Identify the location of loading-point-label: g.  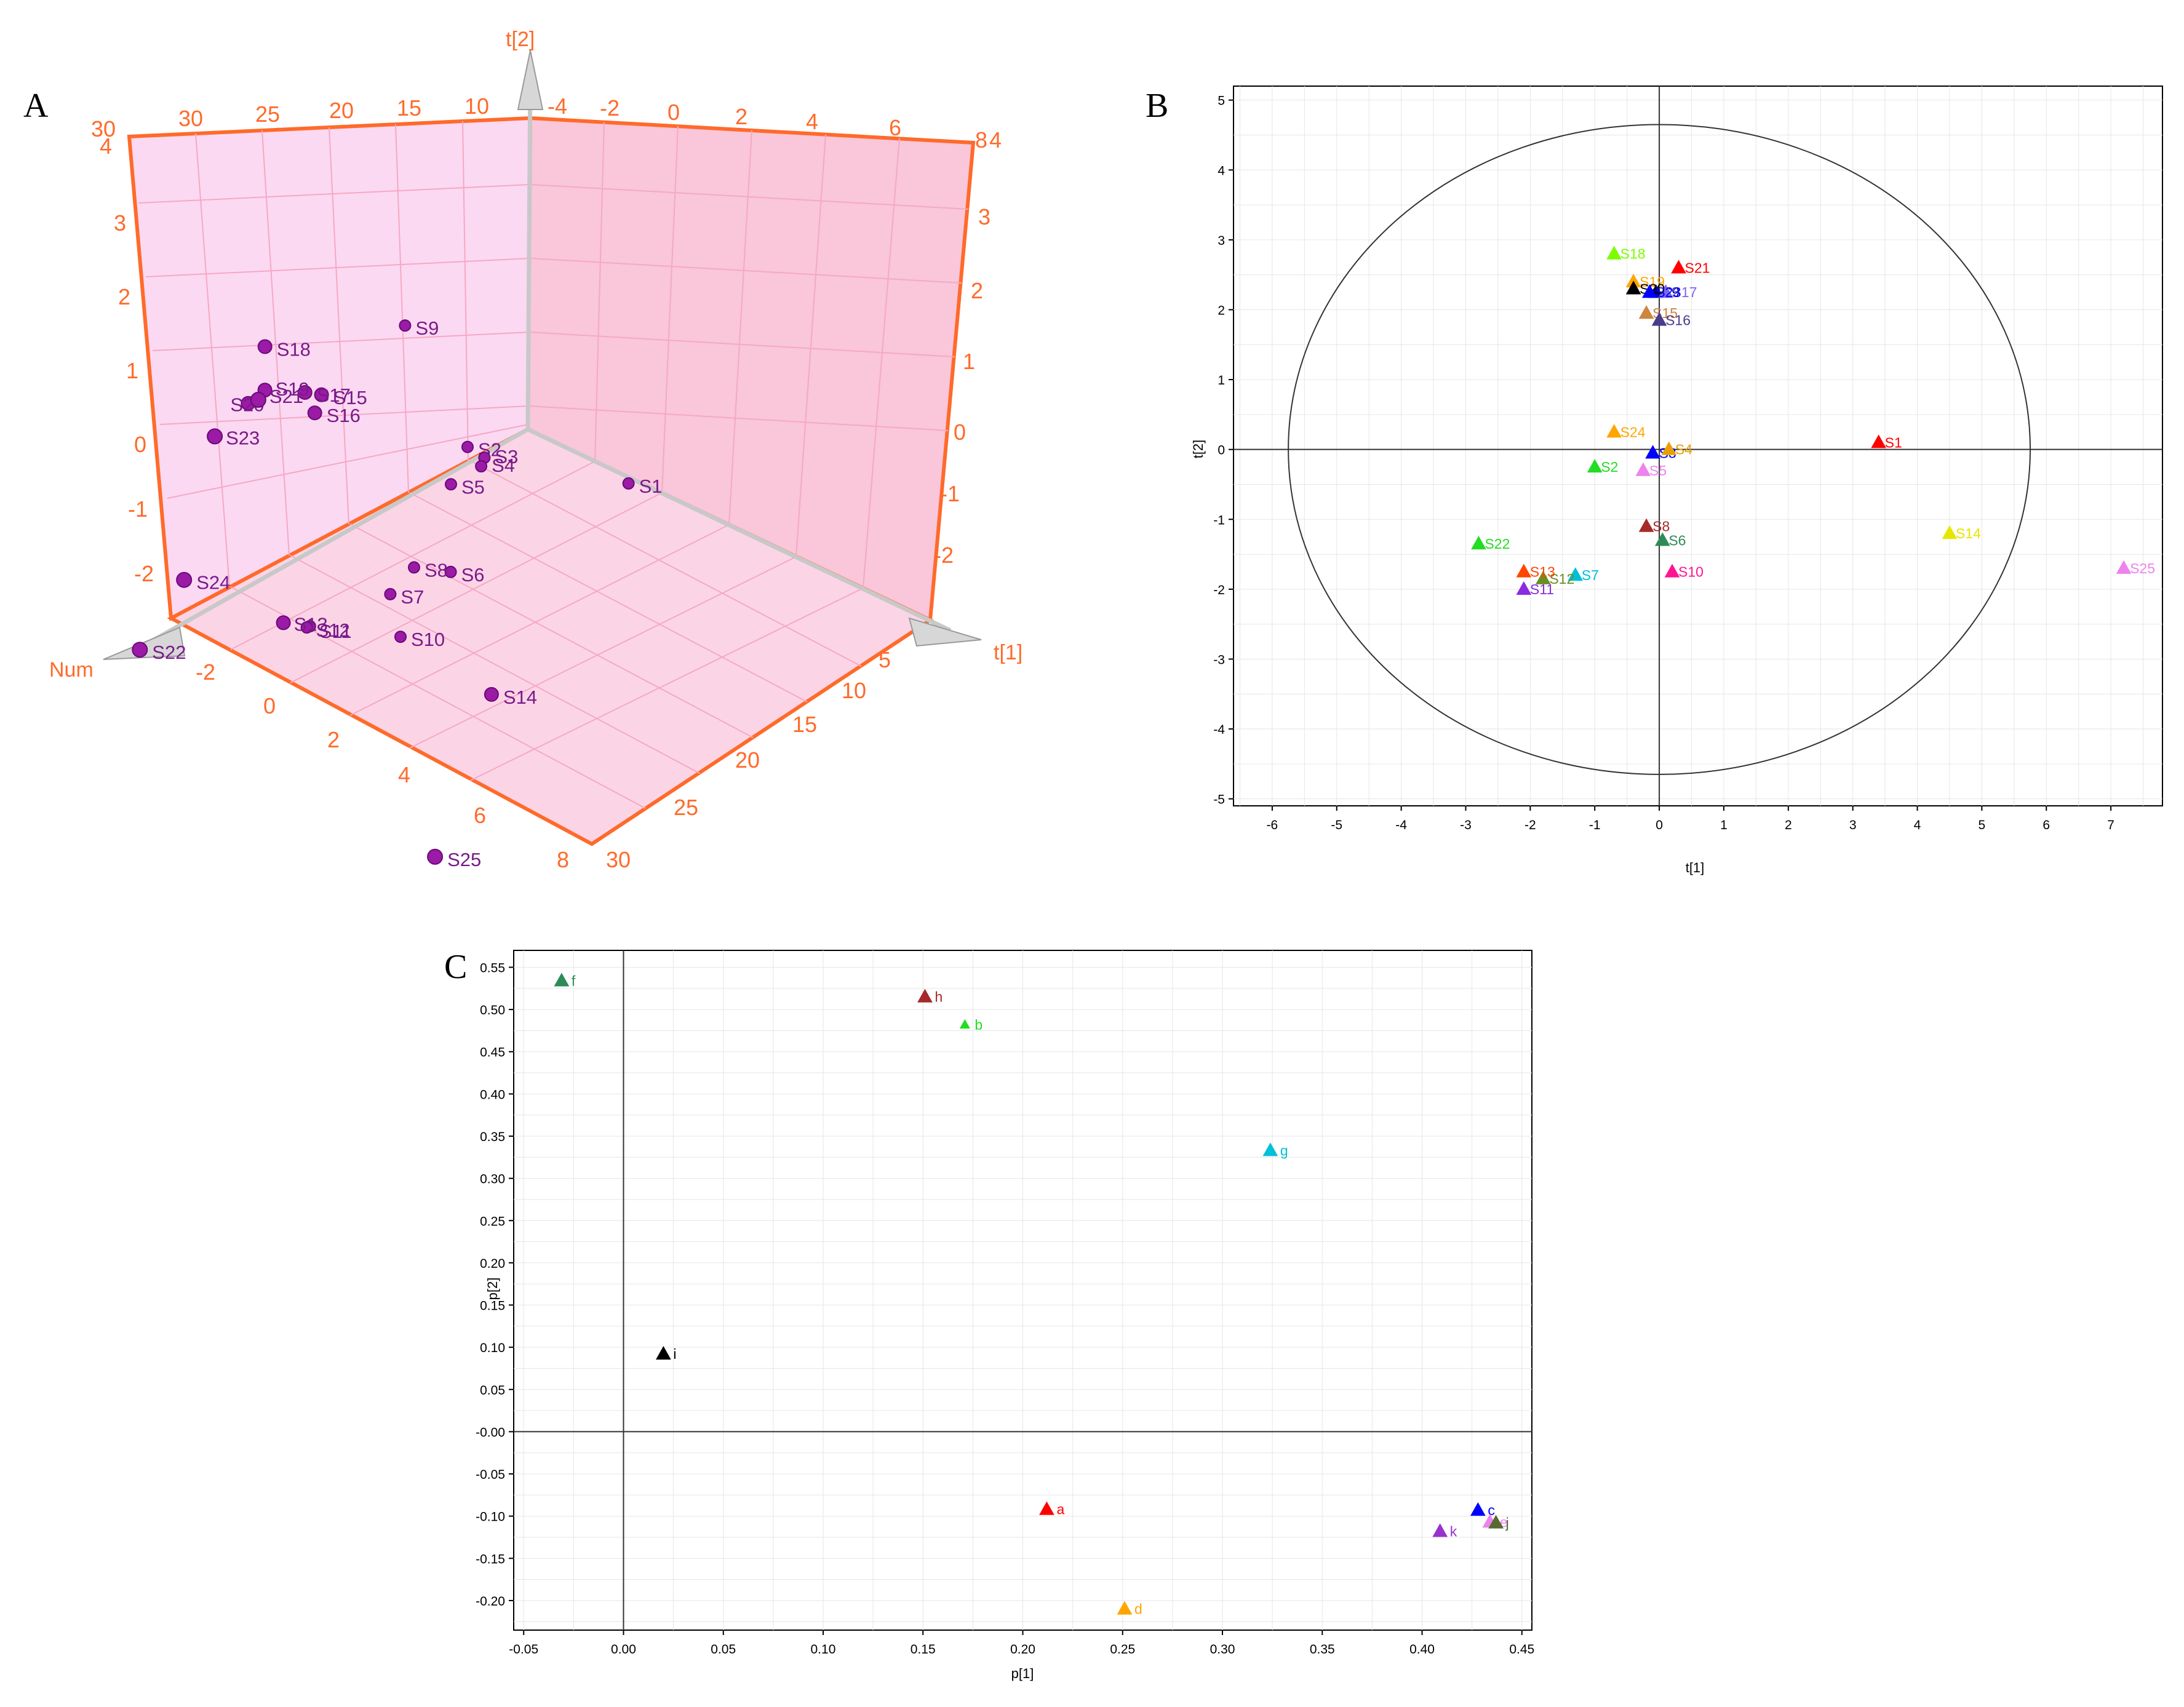
(1284, 1150).